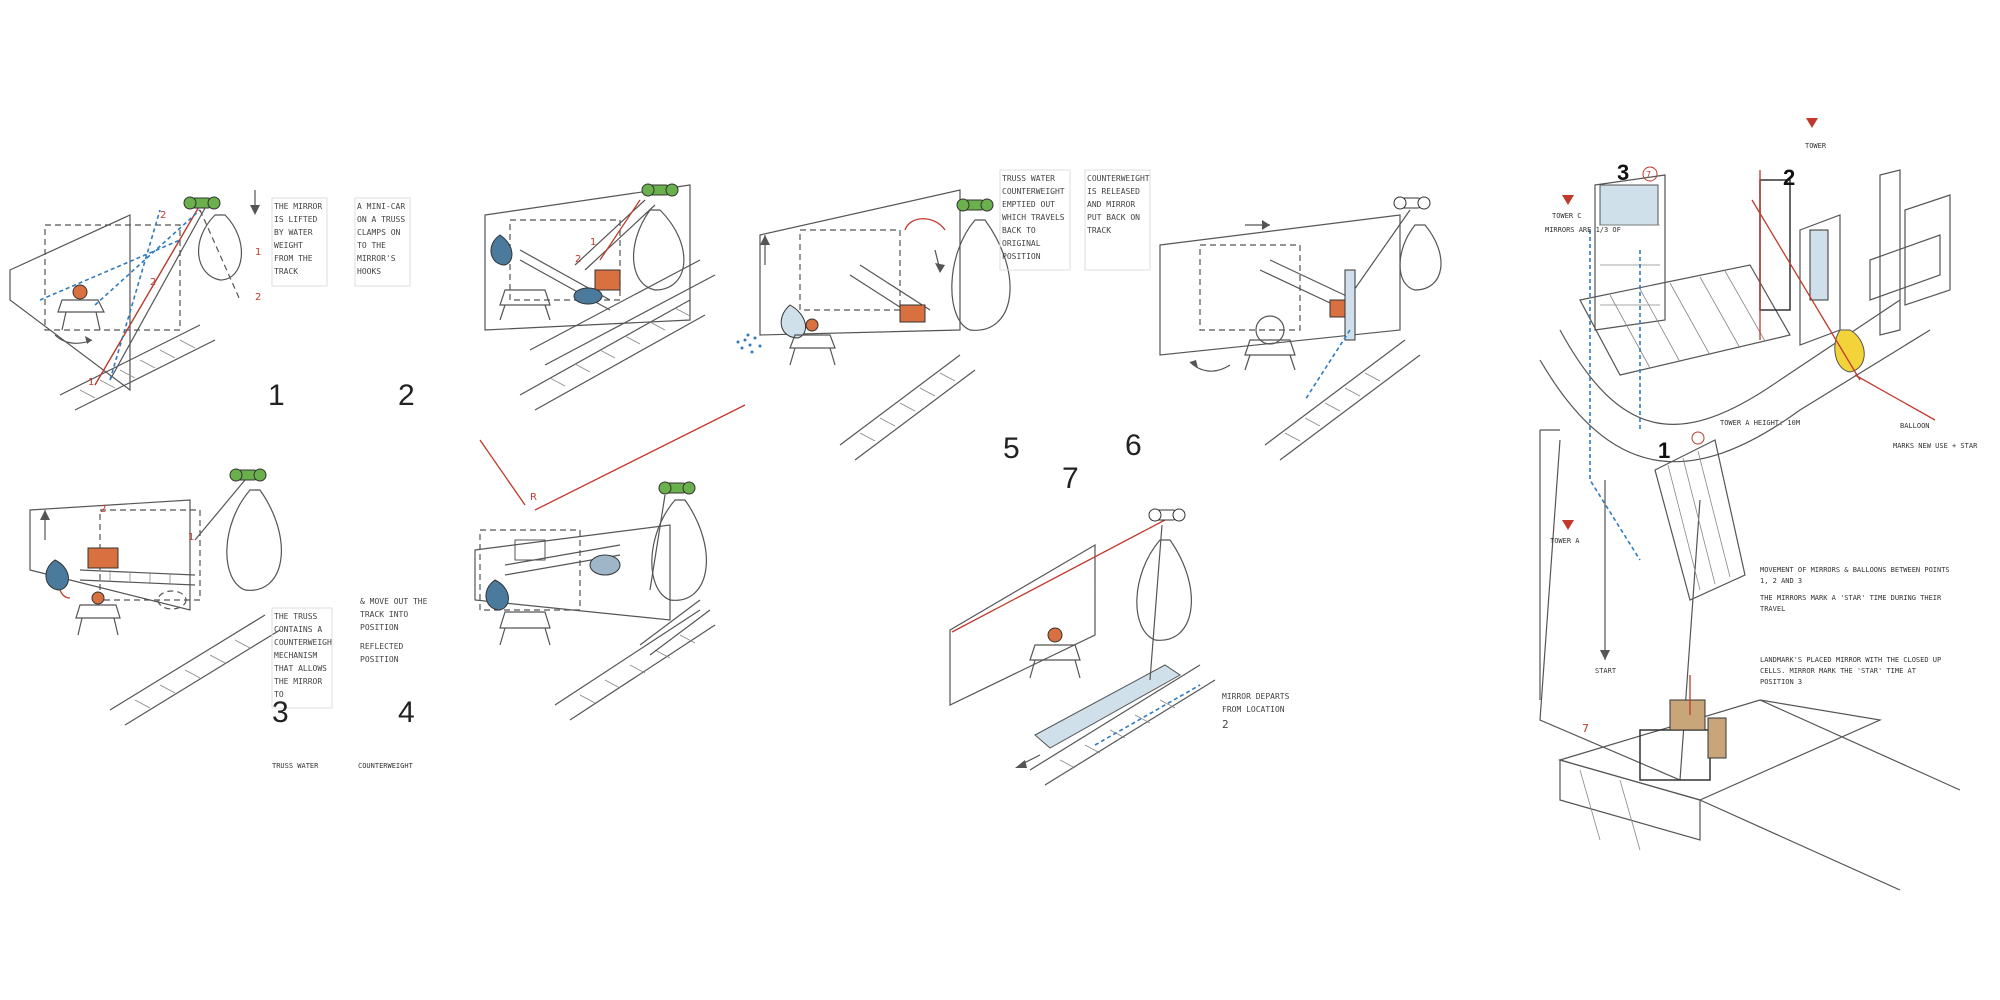 This screenshot has width=2000, height=1000. I want to click on panel-7-note: MIRROR DEPARTS FROM LOCATION 2, so click(1256, 711).